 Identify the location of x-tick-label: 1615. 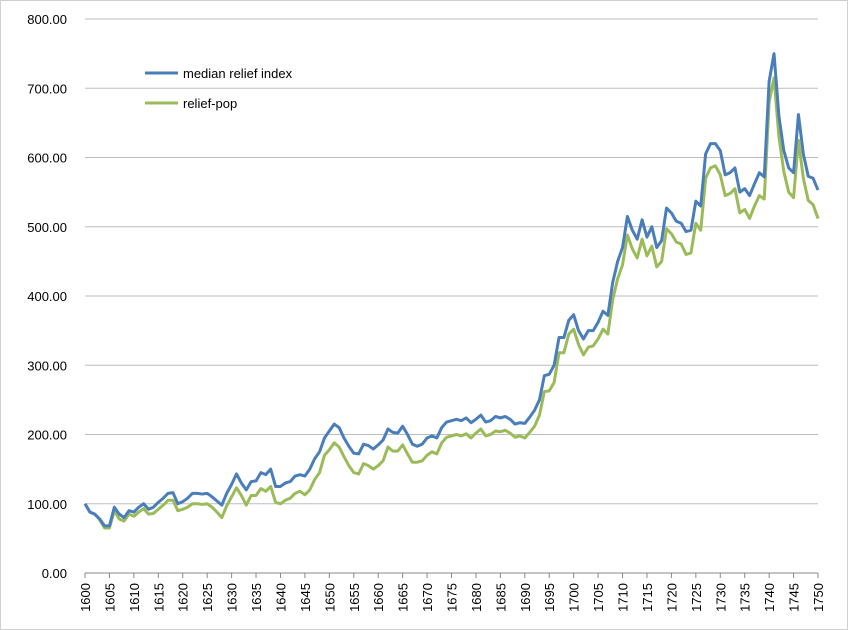
(158, 597).